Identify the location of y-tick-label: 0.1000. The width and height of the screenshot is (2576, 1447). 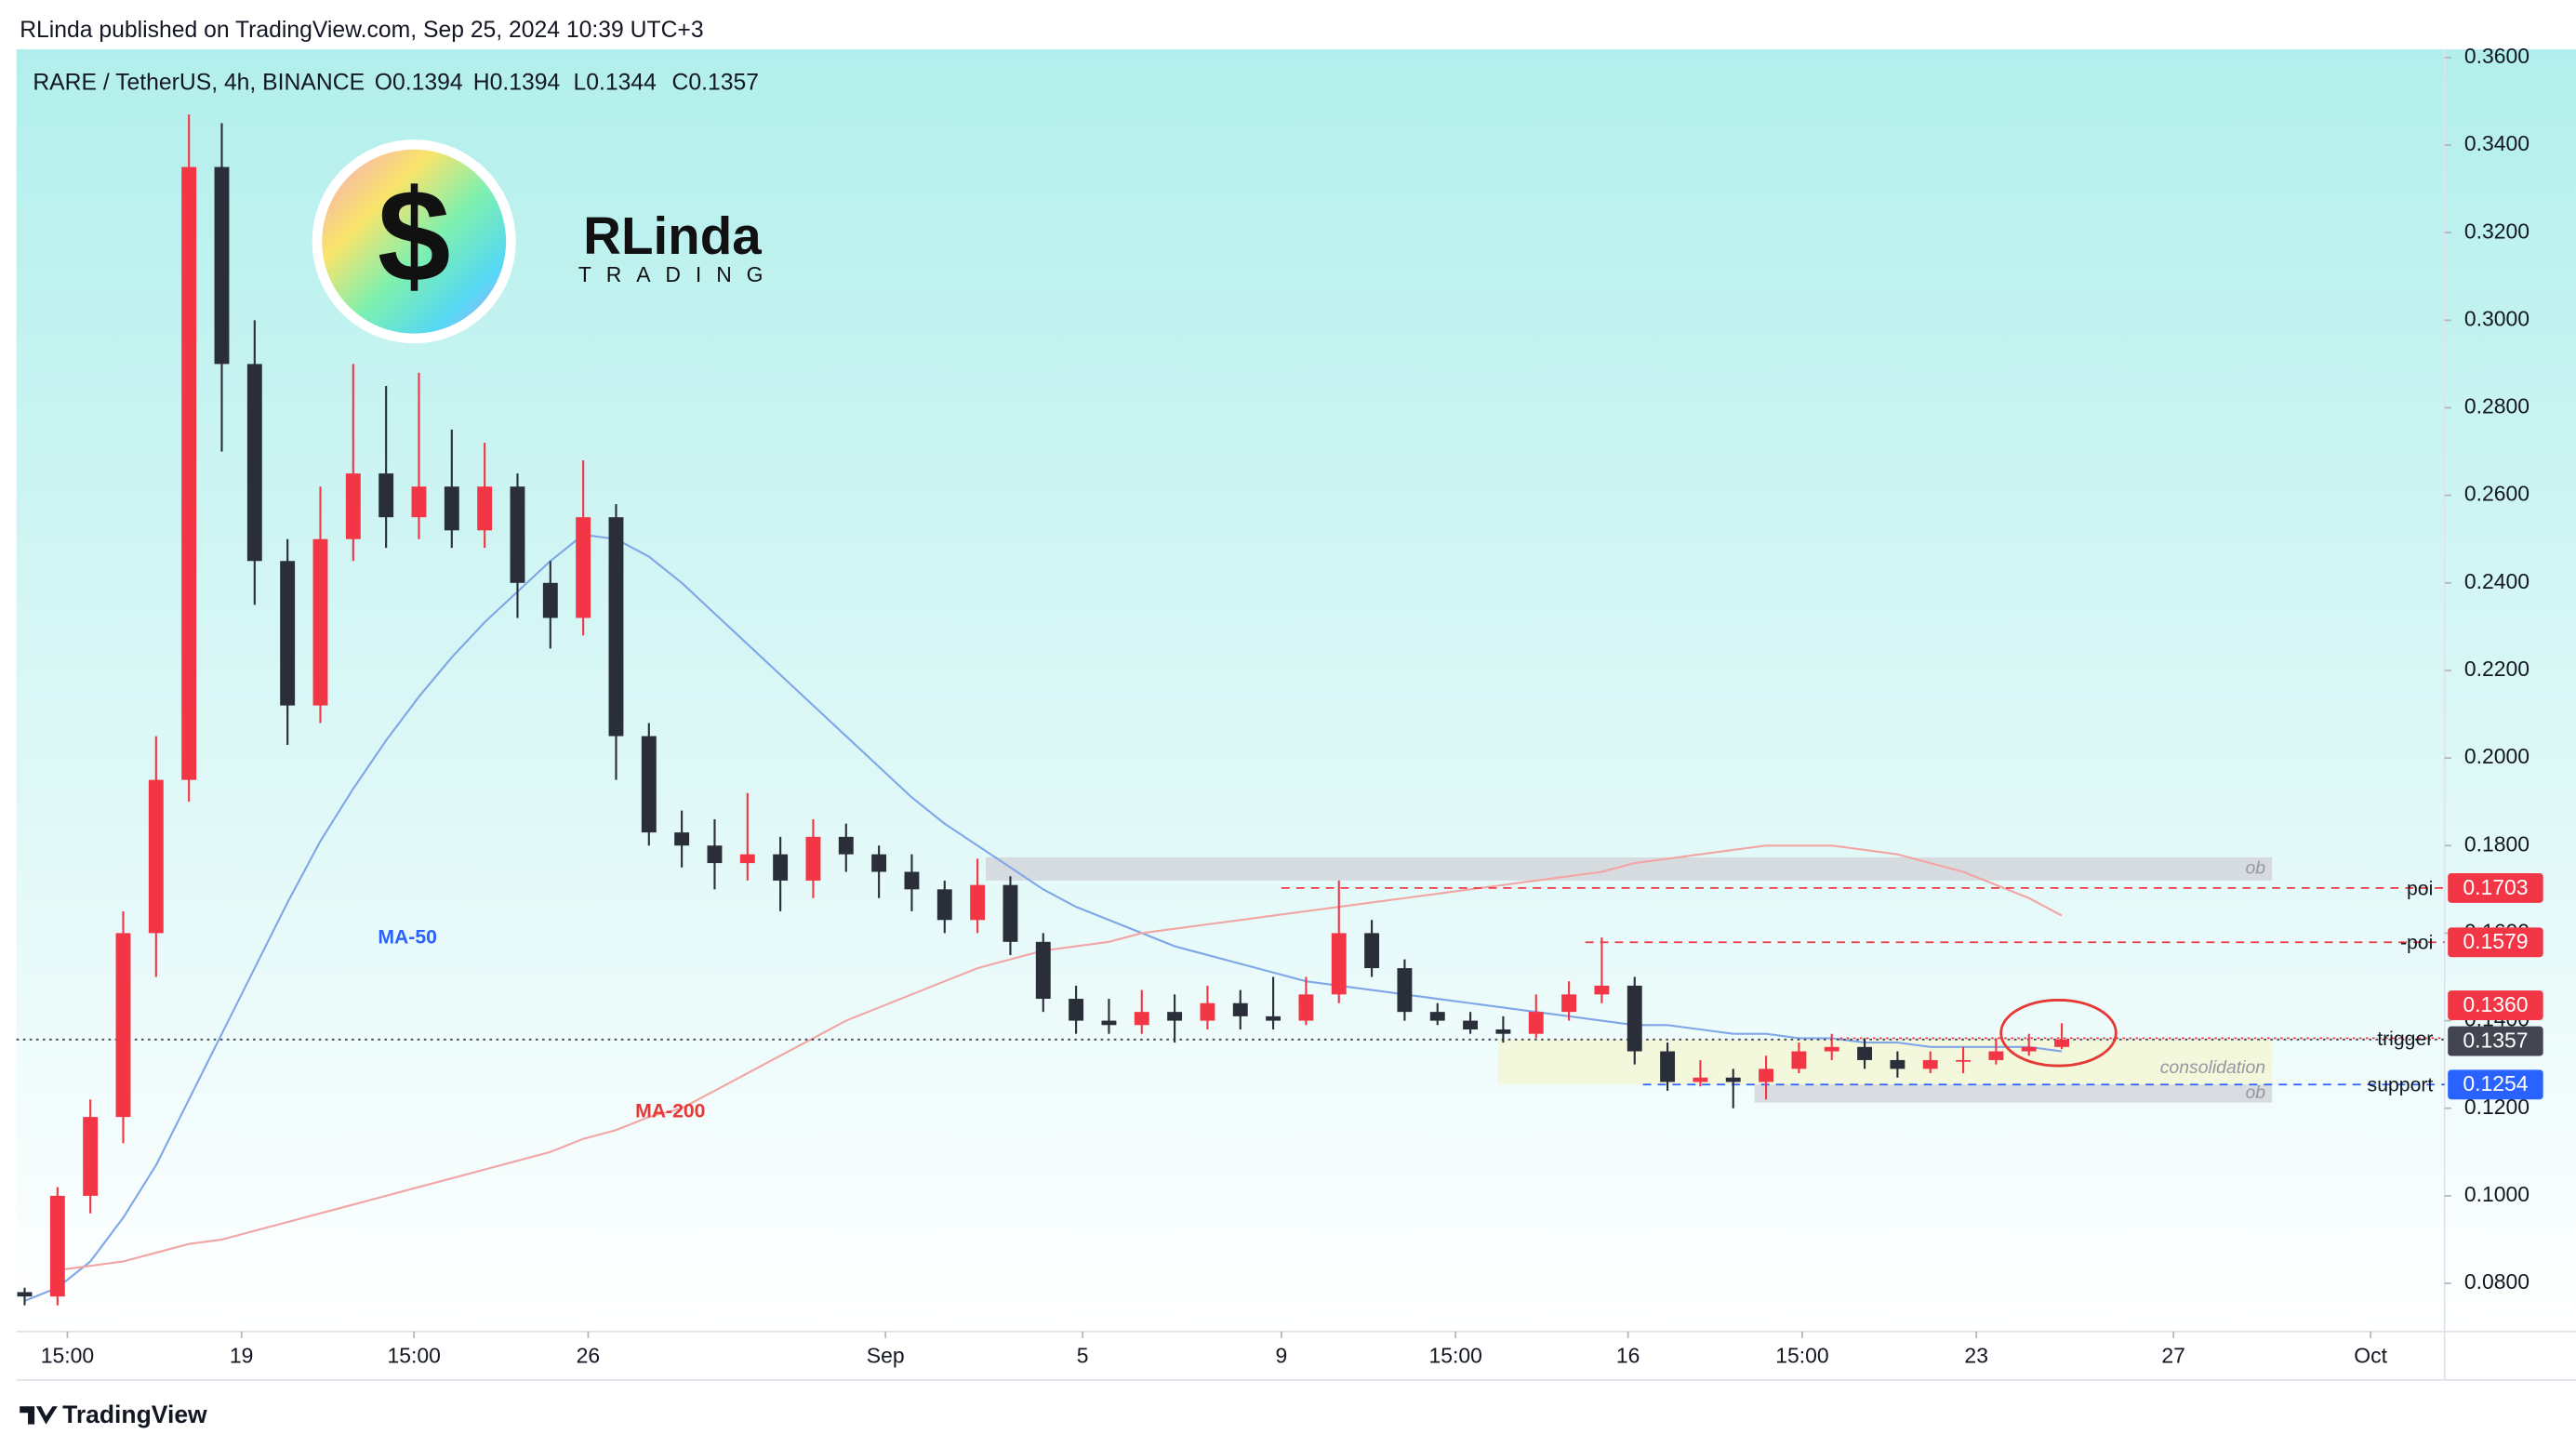
(2497, 1194).